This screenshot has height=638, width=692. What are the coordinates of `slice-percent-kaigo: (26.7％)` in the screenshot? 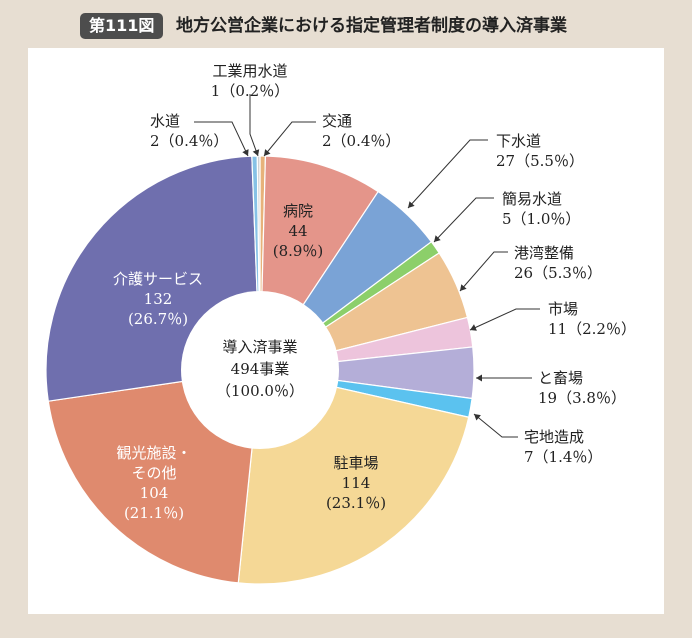 It's located at (158, 319).